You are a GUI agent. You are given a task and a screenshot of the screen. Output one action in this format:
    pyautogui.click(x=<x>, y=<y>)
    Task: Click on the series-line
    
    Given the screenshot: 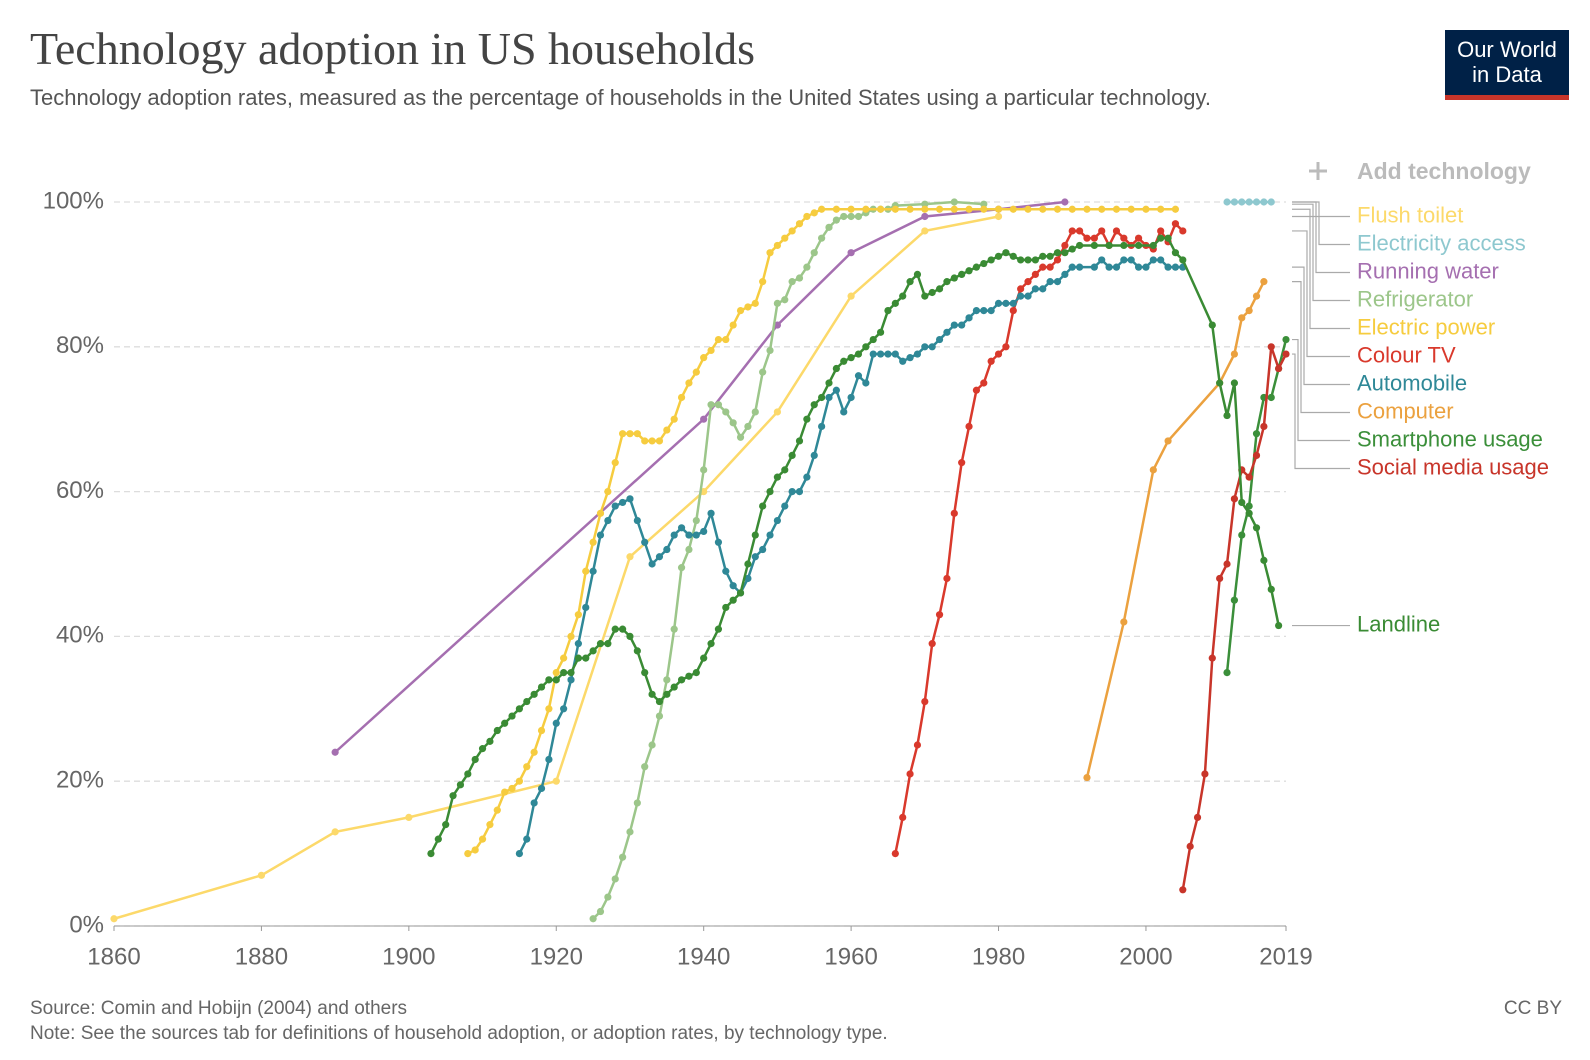 What is the action you would take?
    pyautogui.click(x=1175, y=529)
    